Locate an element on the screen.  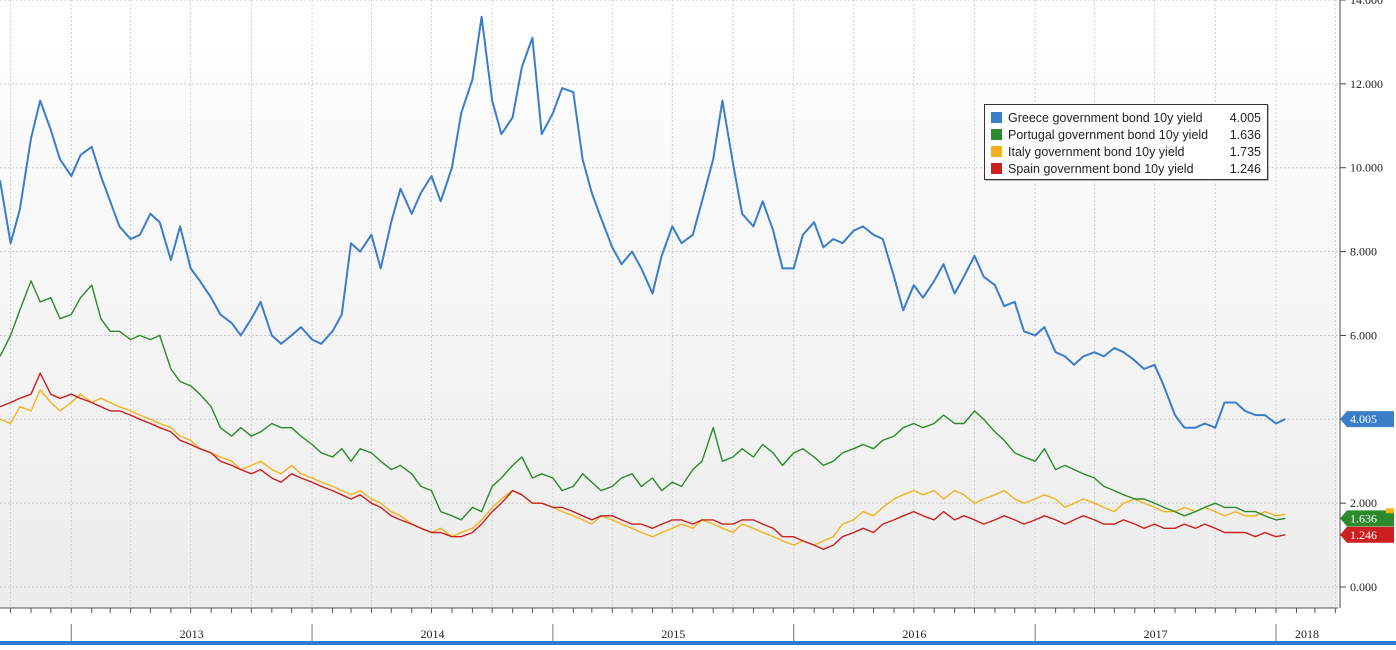
legend-value-spain: 1.246 is located at coordinates (1245, 168).